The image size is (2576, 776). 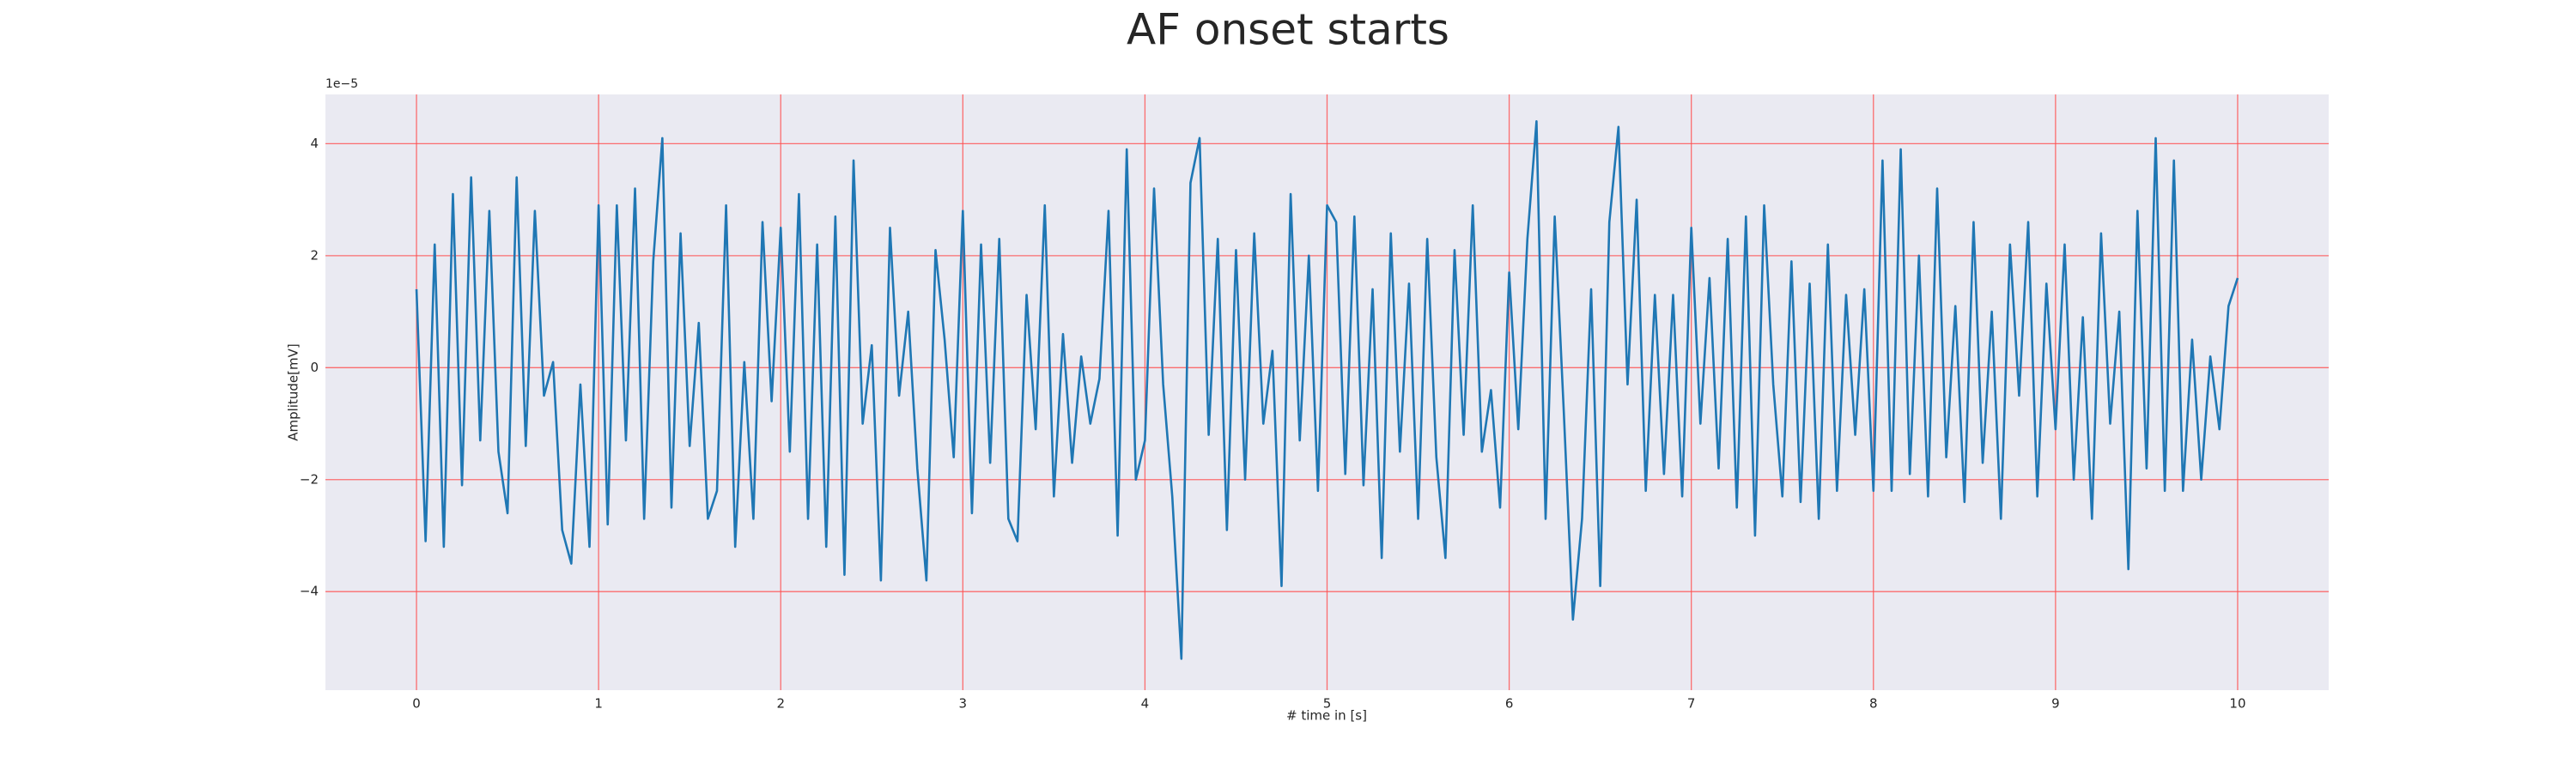 What do you see at coordinates (2055, 704) in the screenshot?
I see `x-tick-label: 9` at bounding box center [2055, 704].